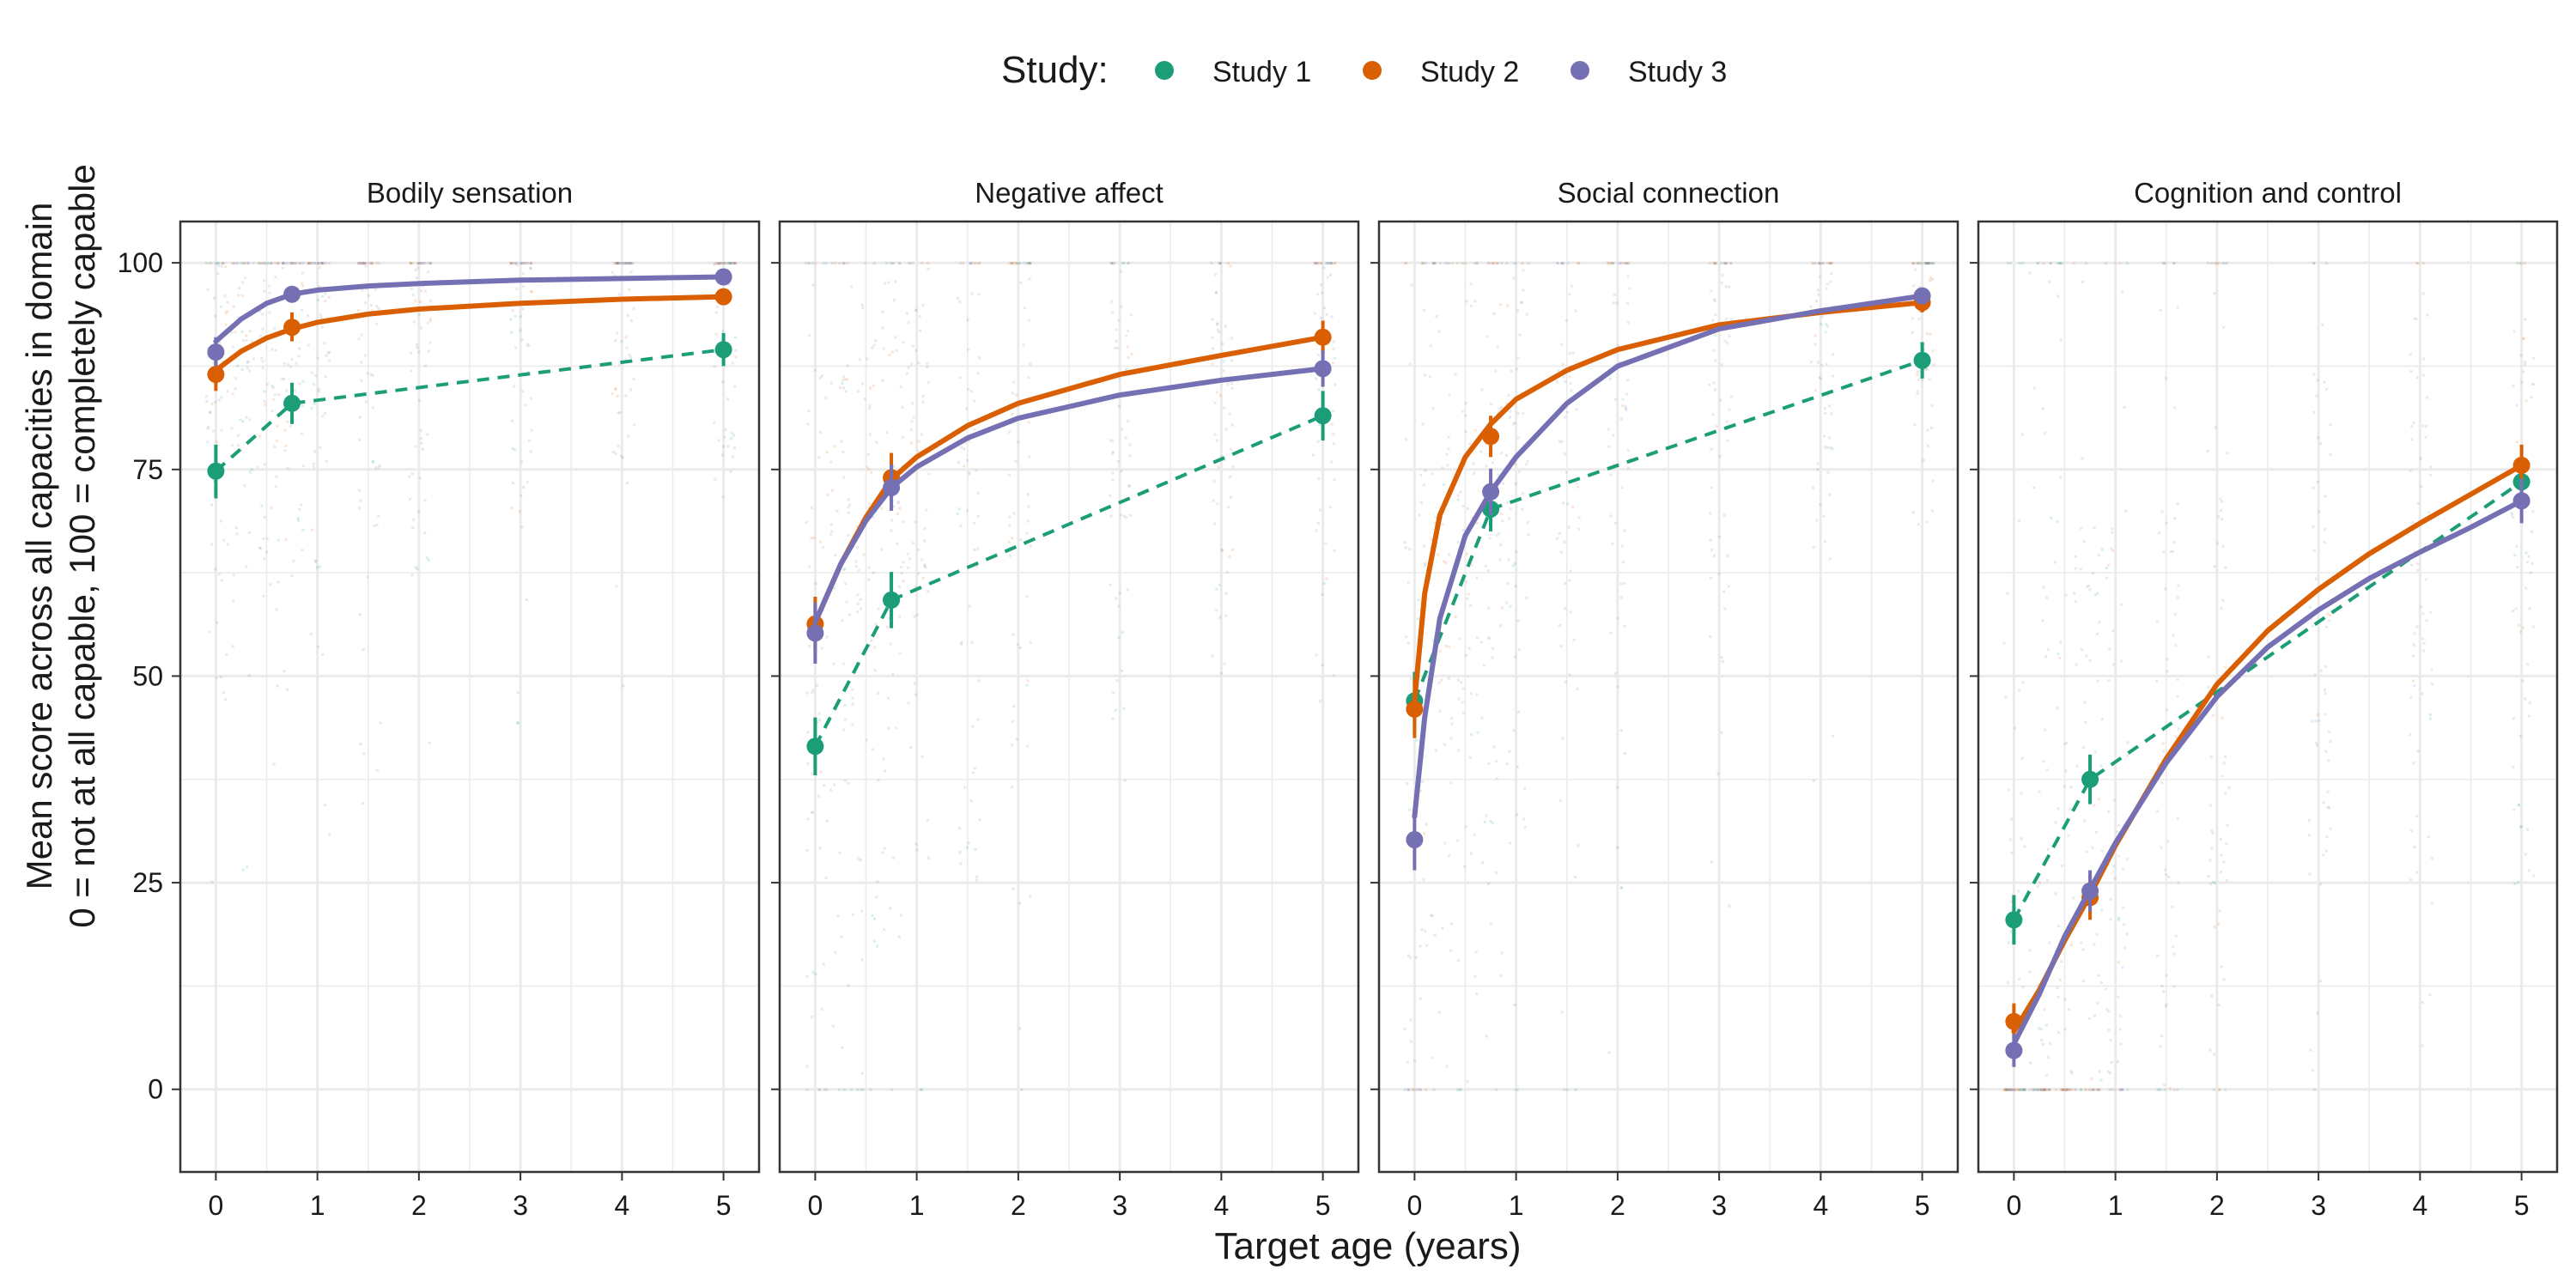 This screenshot has width=2576, height=1287. Describe the element at coordinates (2217, 1205) in the screenshot. I see `x-tick-label: 2` at that location.